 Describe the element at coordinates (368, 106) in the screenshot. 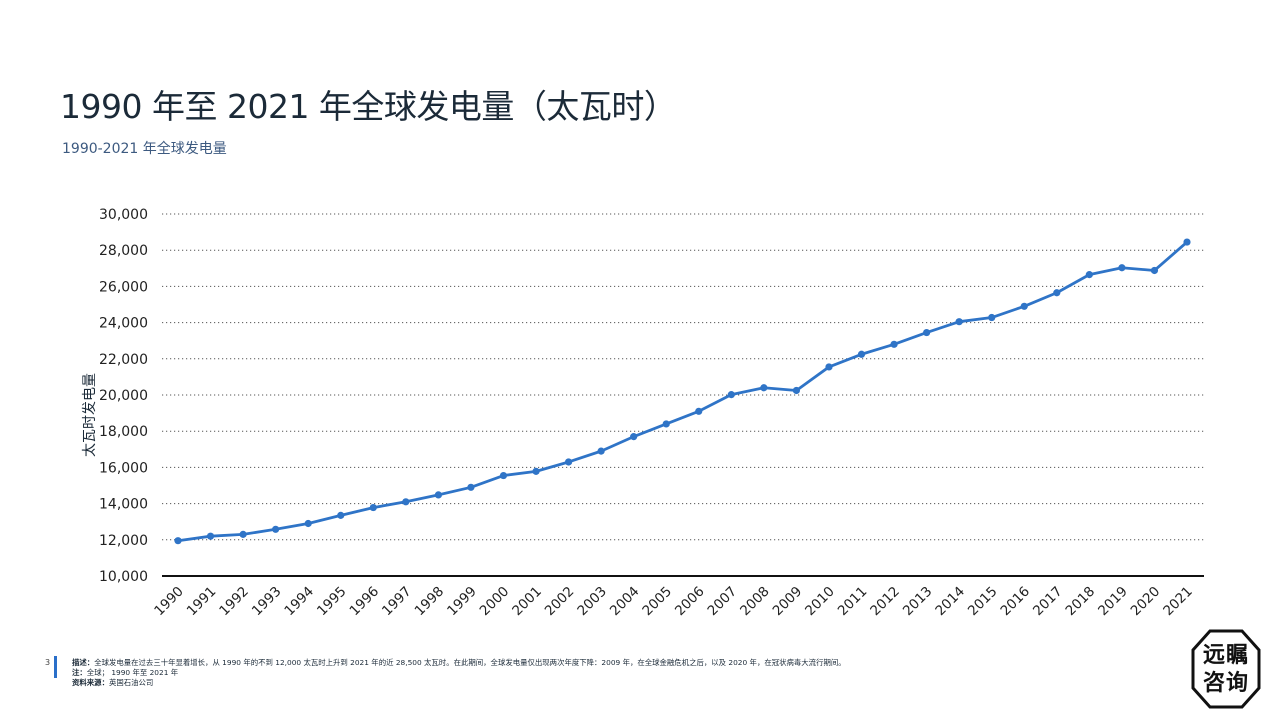

I see `page-title: 1990 年至 2021 年全球发电量（太瓦时）` at that location.